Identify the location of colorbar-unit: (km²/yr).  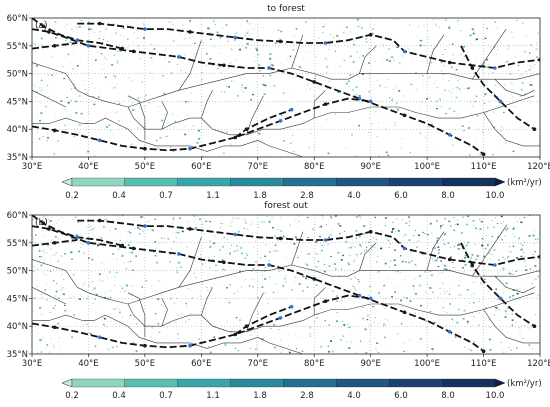
(524, 384).